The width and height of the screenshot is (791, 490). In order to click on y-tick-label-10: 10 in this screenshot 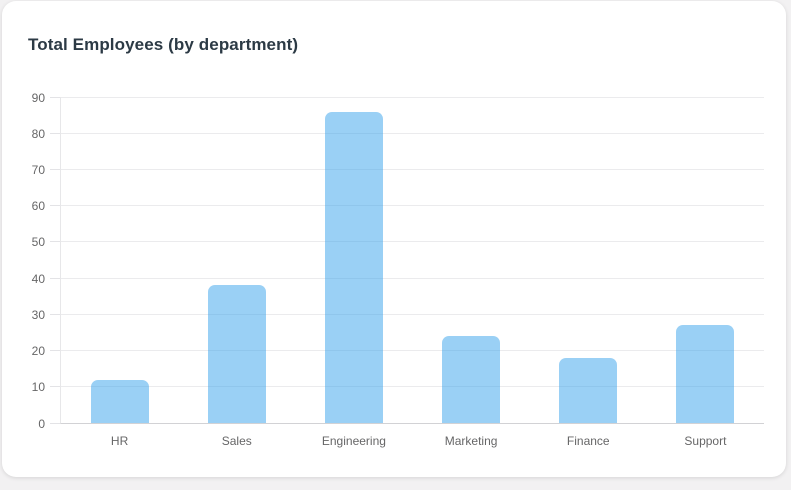, I will do `click(38, 387)`.